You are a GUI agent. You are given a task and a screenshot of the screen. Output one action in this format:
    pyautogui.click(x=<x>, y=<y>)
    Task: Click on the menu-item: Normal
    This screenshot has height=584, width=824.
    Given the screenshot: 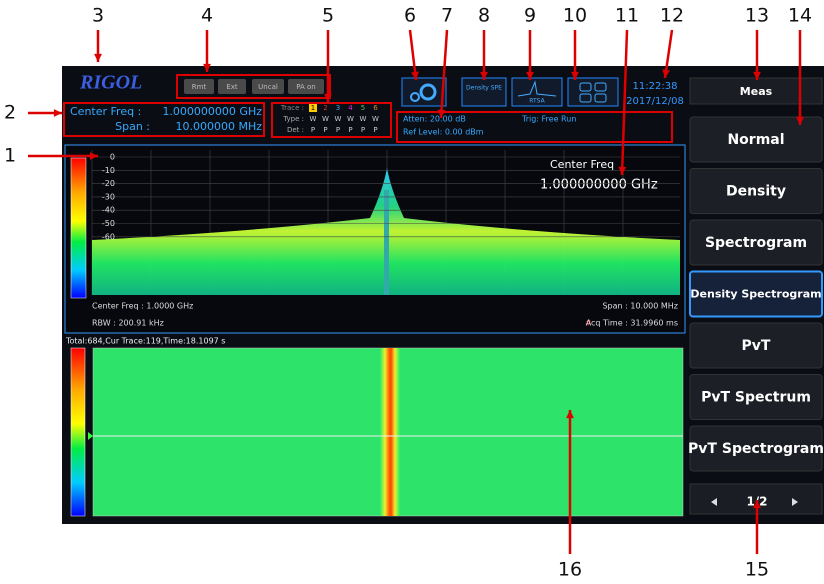 What is the action you would take?
    pyautogui.click(x=755, y=140)
    